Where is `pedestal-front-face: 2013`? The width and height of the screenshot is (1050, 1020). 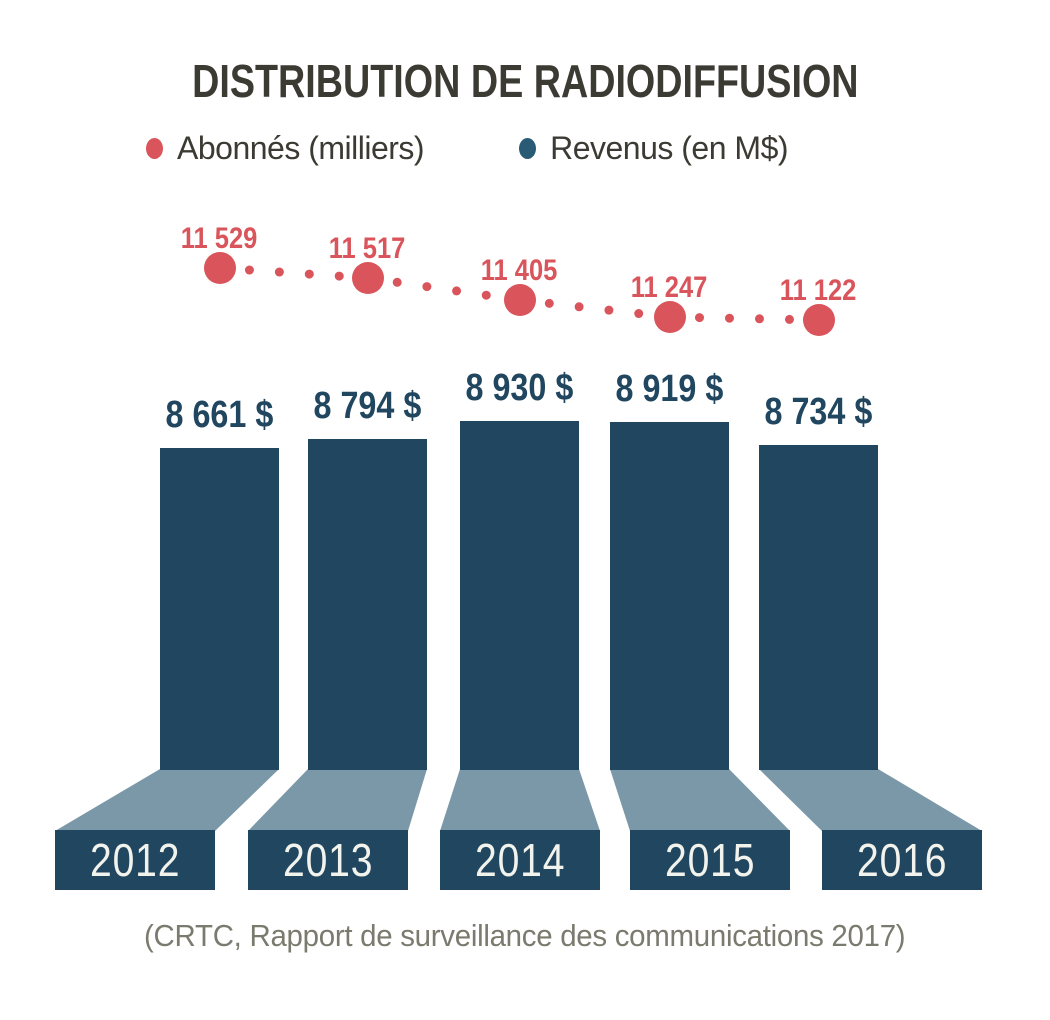 pedestal-front-face: 2013 is located at coordinates (328, 860).